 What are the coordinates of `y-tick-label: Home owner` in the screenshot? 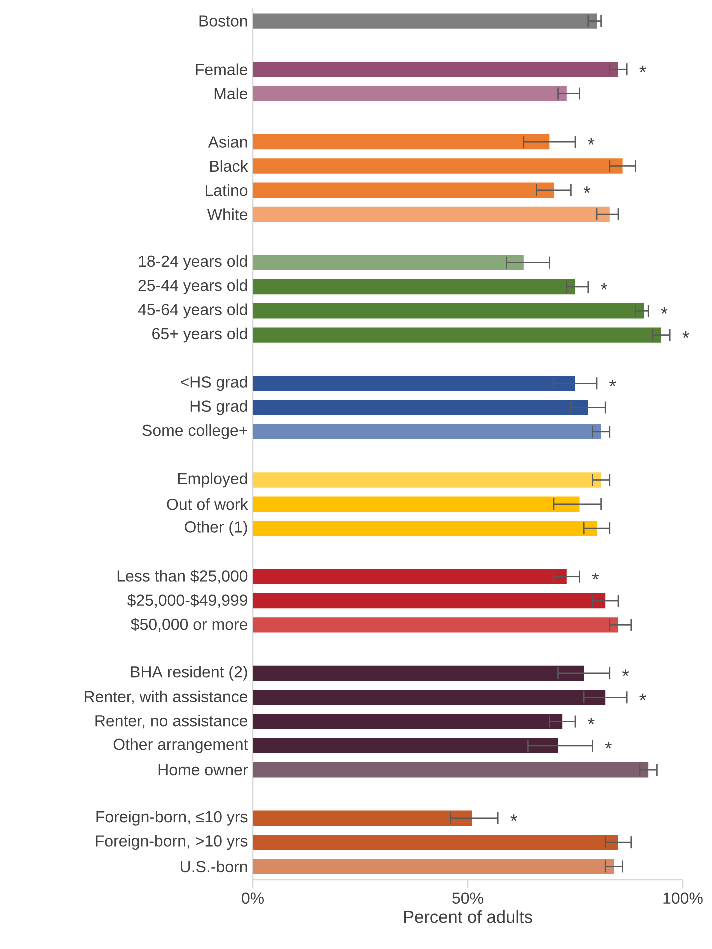 It's located at (203, 770).